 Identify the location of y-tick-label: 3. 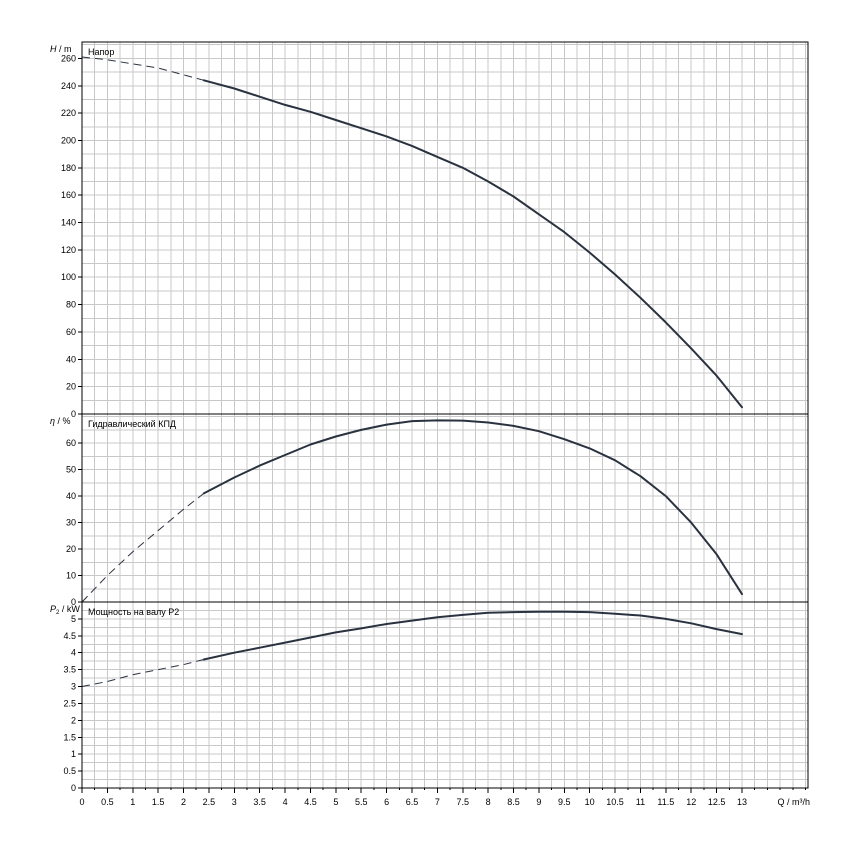
(73, 687).